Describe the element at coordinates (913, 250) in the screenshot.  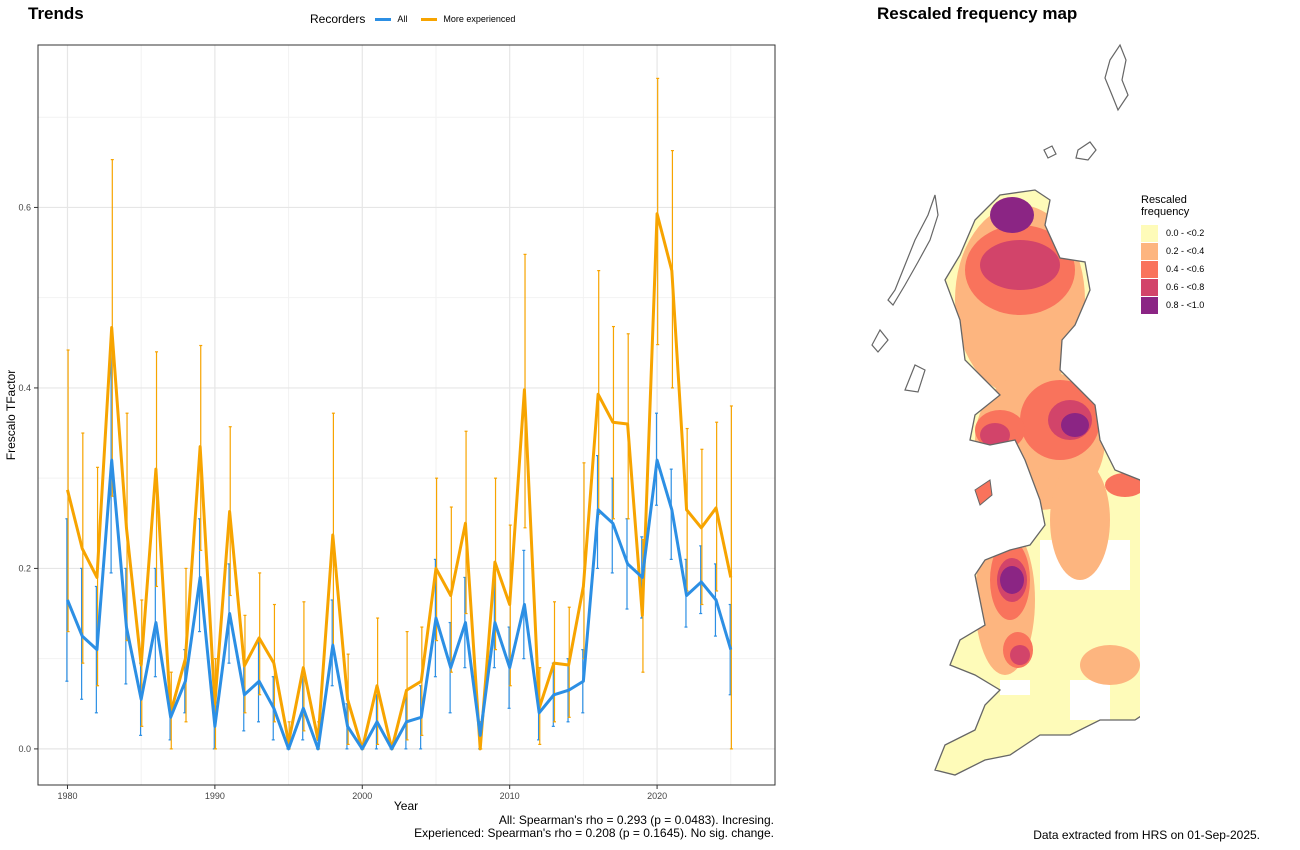
I see `western-isles-outline` at that location.